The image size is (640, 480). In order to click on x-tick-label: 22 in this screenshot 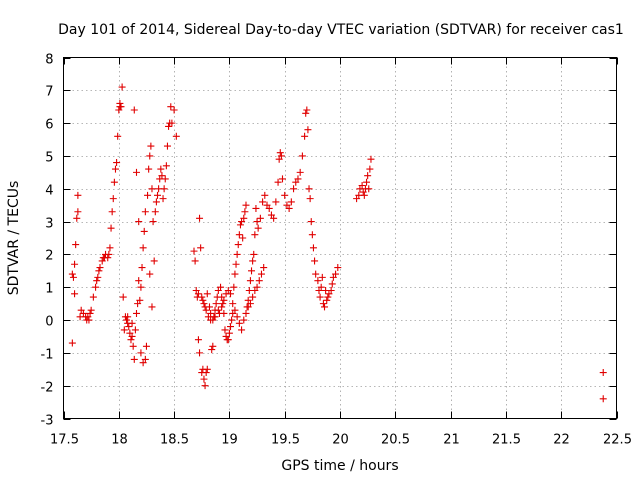, I will do `click(561, 440)`.